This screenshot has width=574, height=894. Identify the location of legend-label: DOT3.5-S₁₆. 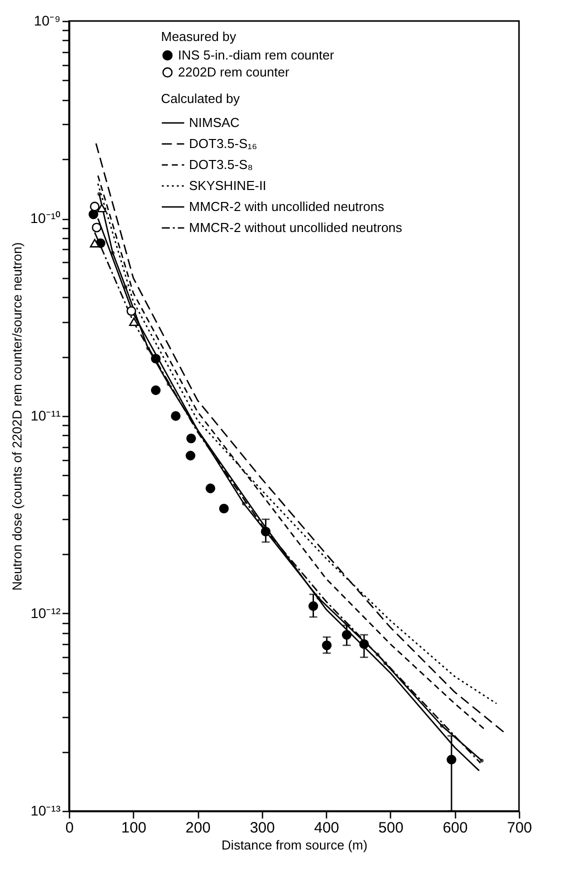
(223, 143).